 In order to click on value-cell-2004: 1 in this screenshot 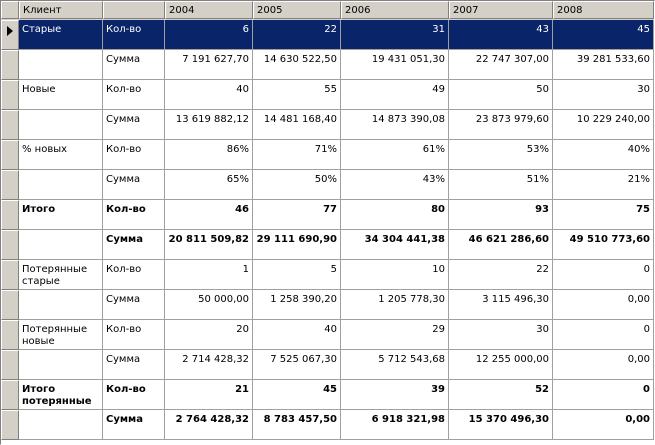, I will do `click(209, 275)`.